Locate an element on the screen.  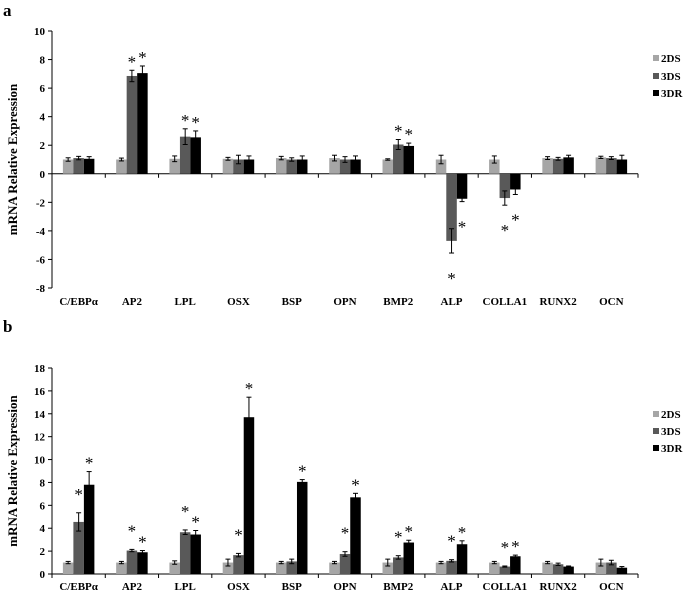
legend-swatch-3ds is located at coordinates (656, 76).